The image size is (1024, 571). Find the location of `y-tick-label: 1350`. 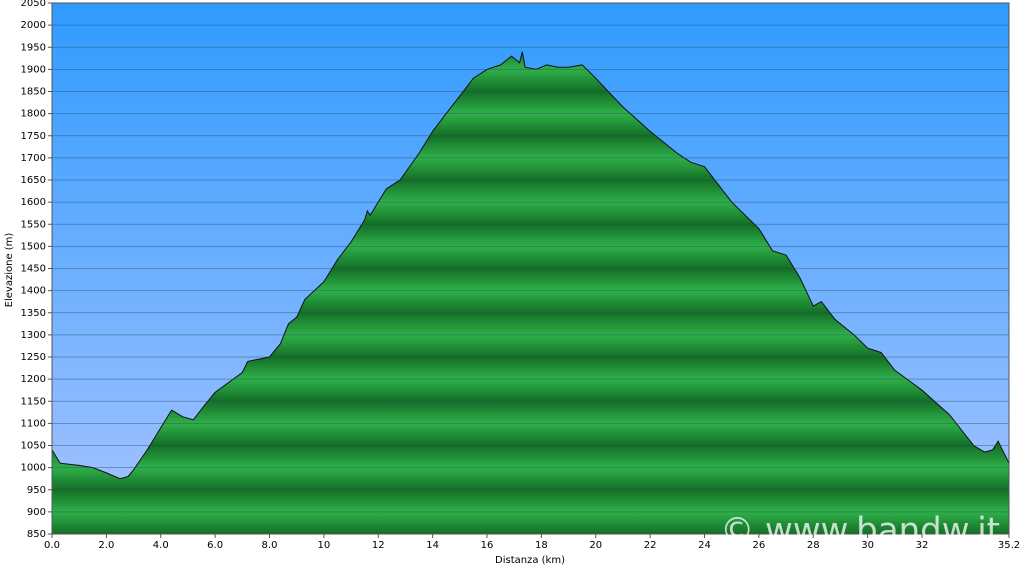

y-tick-label: 1350 is located at coordinates (33, 313).